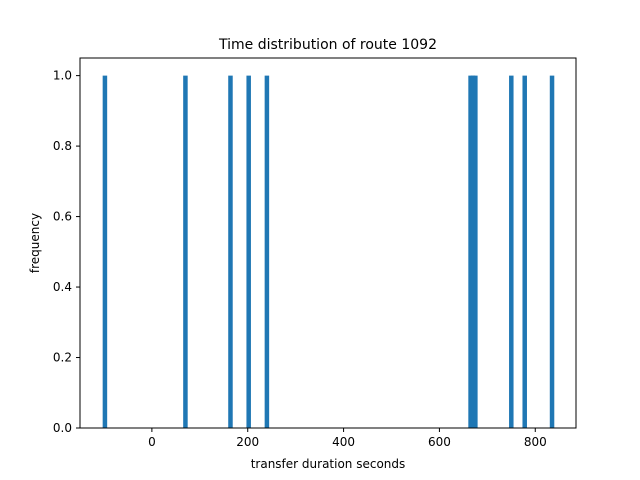 Image resolution: width=640 pixels, height=480 pixels. Describe the element at coordinates (62, 428) in the screenshot. I see `y-tick-label: 0.0` at that location.